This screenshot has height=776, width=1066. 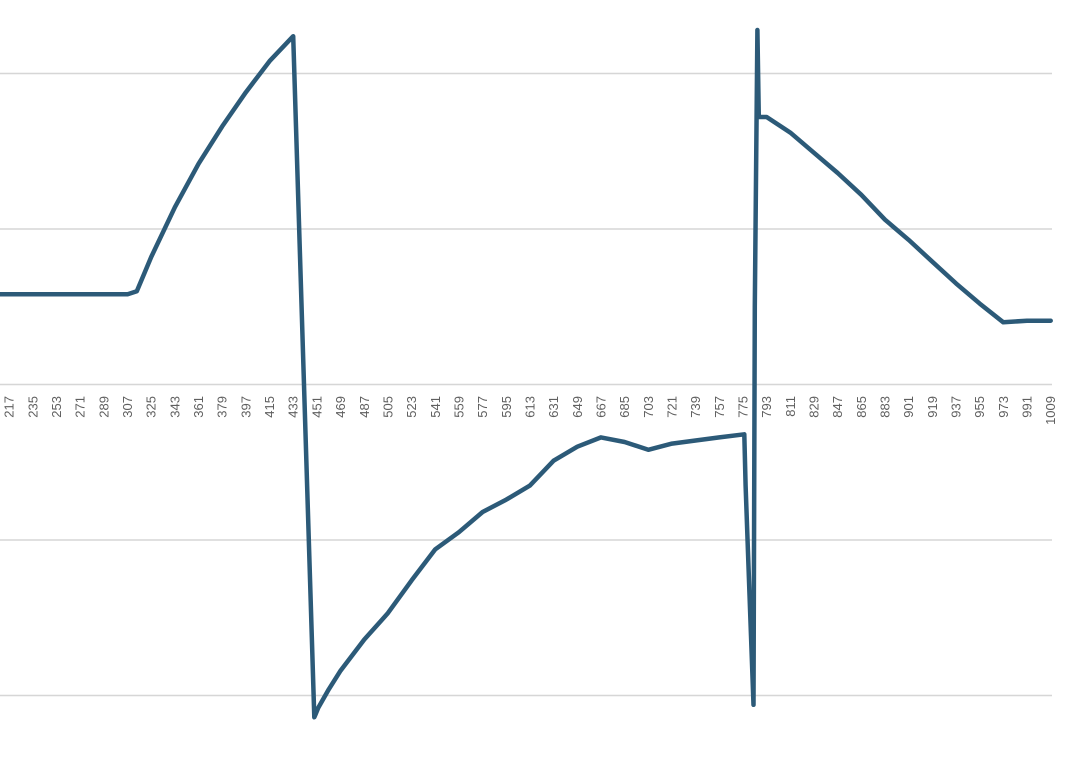 What do you see at coordinates (269, 407) in the screenshot?
I see `x-tick-label: 415` at bounding box center [269, 407].